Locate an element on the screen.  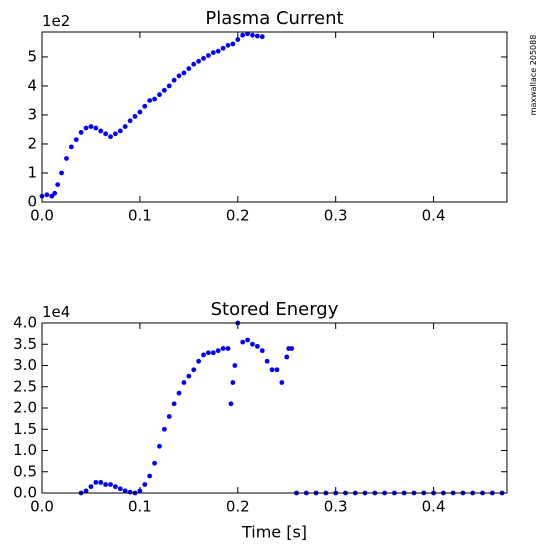
y-tick-label: 2.5 is located at coordinates (25, 386).